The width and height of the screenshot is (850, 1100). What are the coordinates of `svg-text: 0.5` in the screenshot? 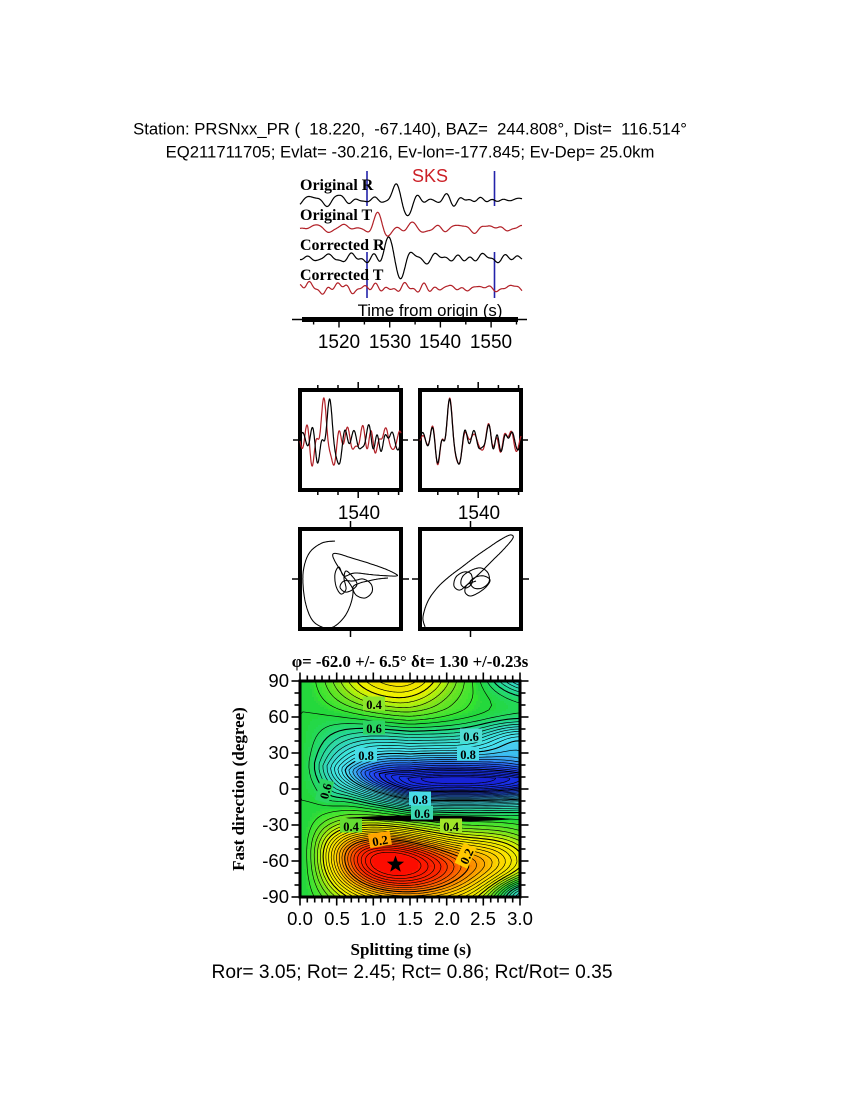 It's located at (337, 918).